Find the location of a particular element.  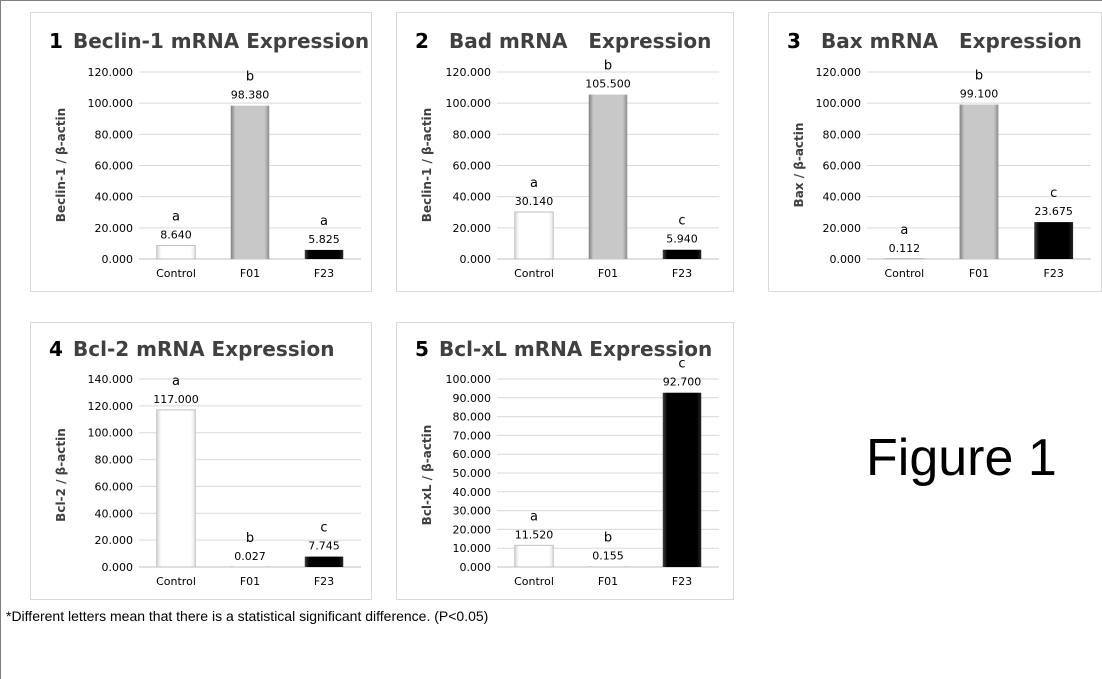

data-label: 5.940 is located at coordinates (682, 239).